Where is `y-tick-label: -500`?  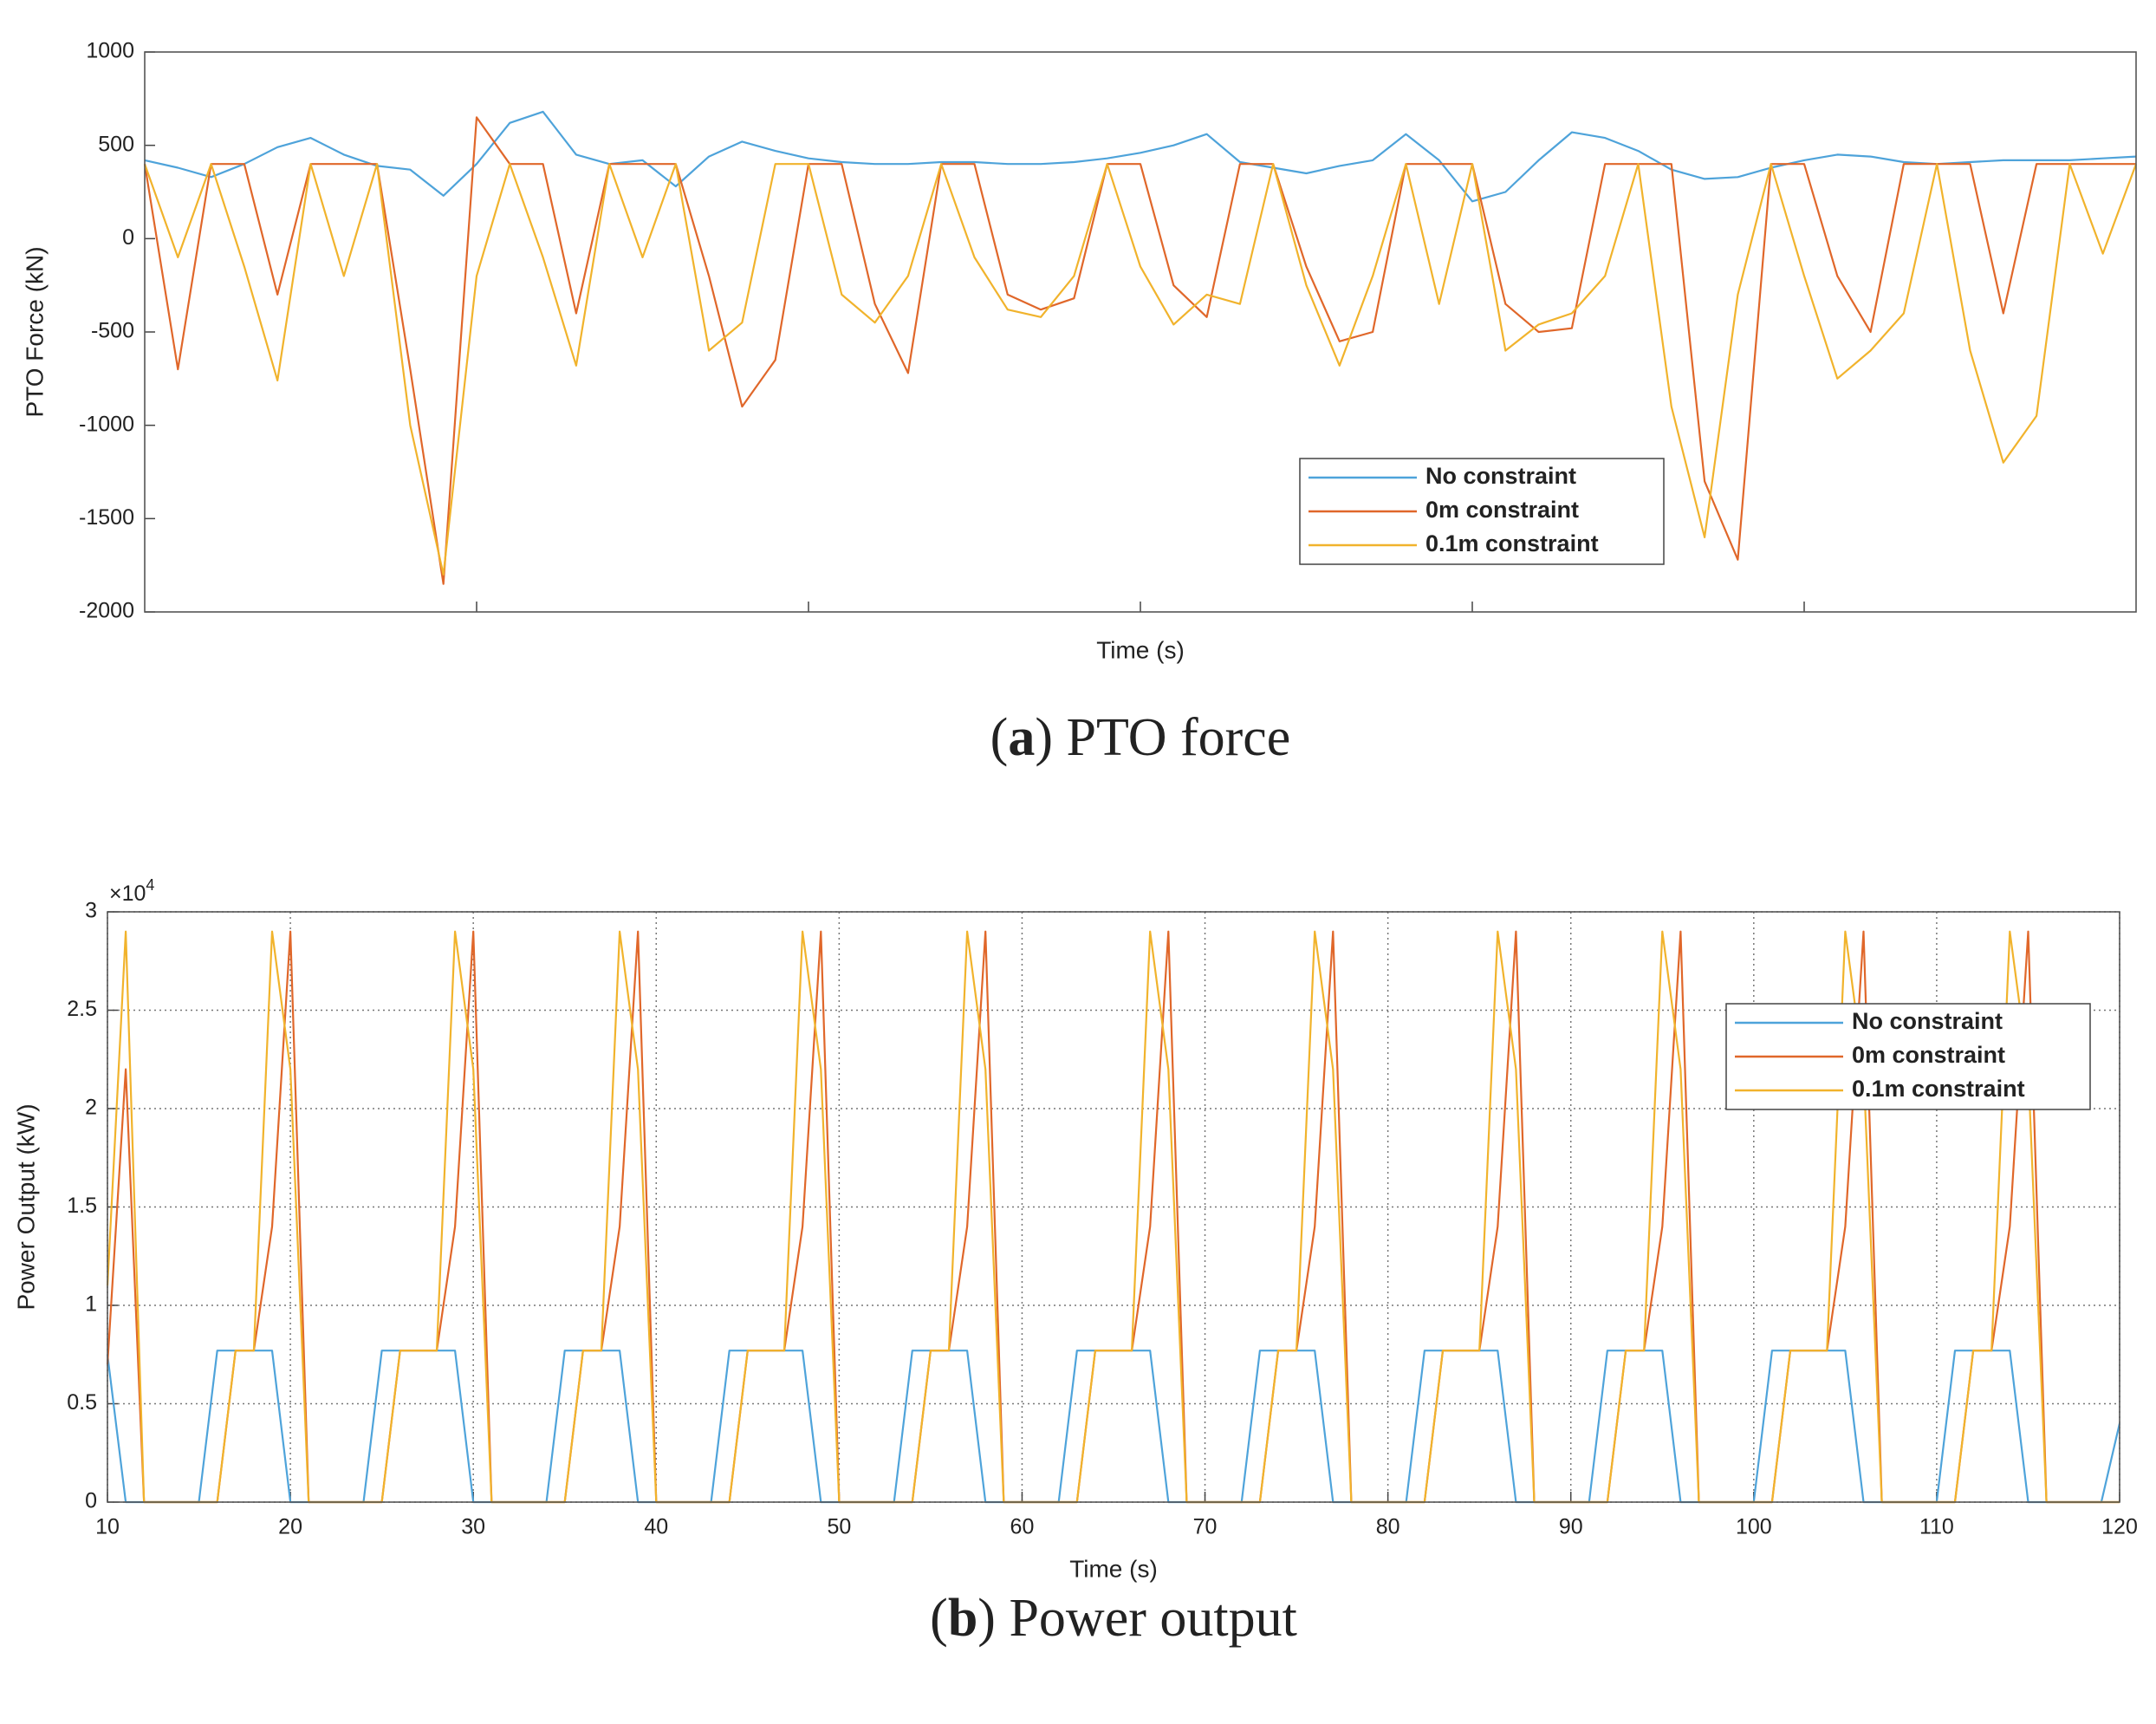 y-tick-label: -500 is located at coordinates (112, 331).